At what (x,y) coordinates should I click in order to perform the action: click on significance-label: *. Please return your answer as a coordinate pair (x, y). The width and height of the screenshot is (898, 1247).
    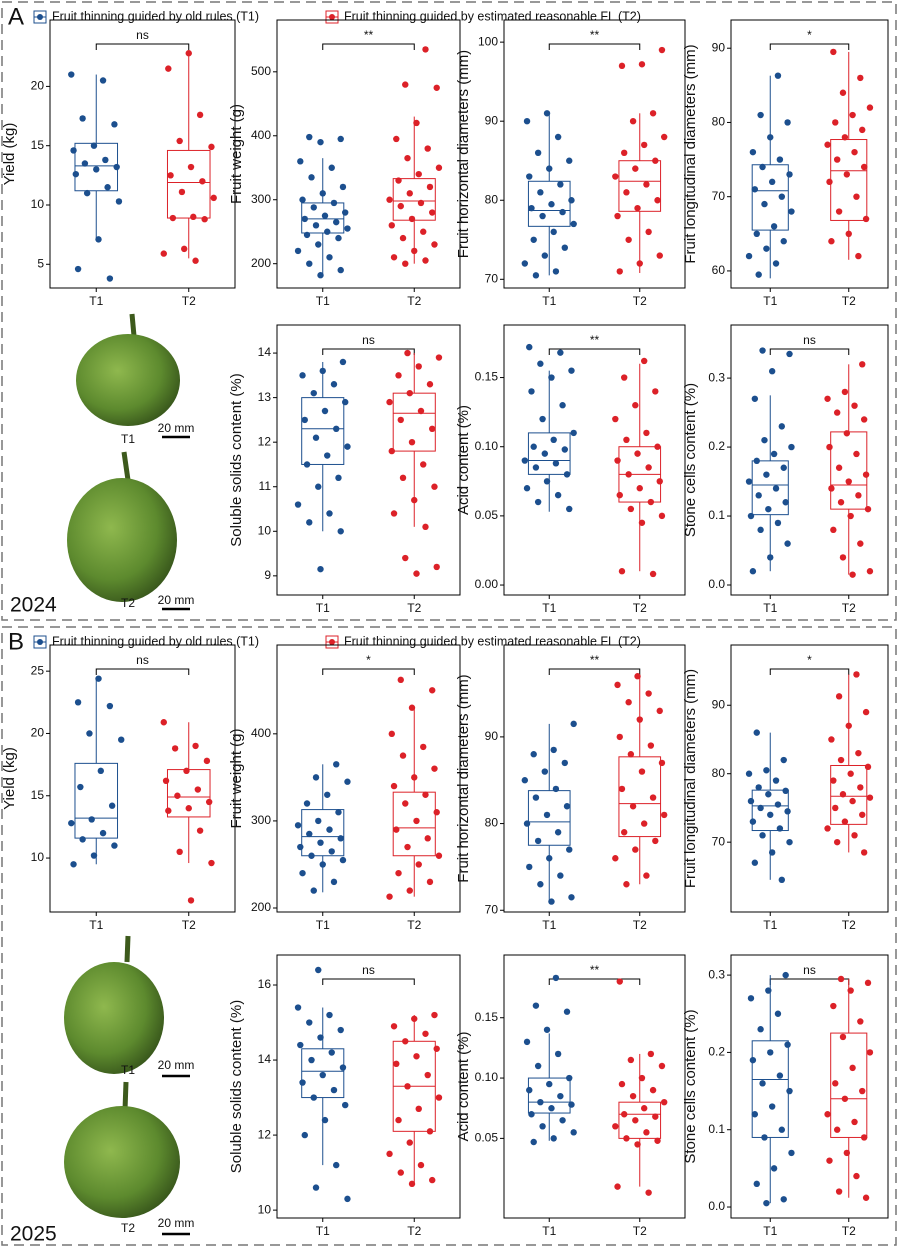
    Looking at the image, I should click on (809, 660).